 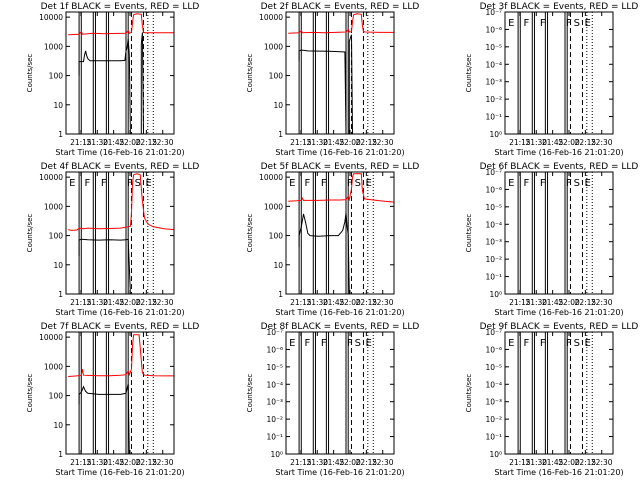 I want to click on y-tick-label: 10⁰, so click(x=495, y=454).